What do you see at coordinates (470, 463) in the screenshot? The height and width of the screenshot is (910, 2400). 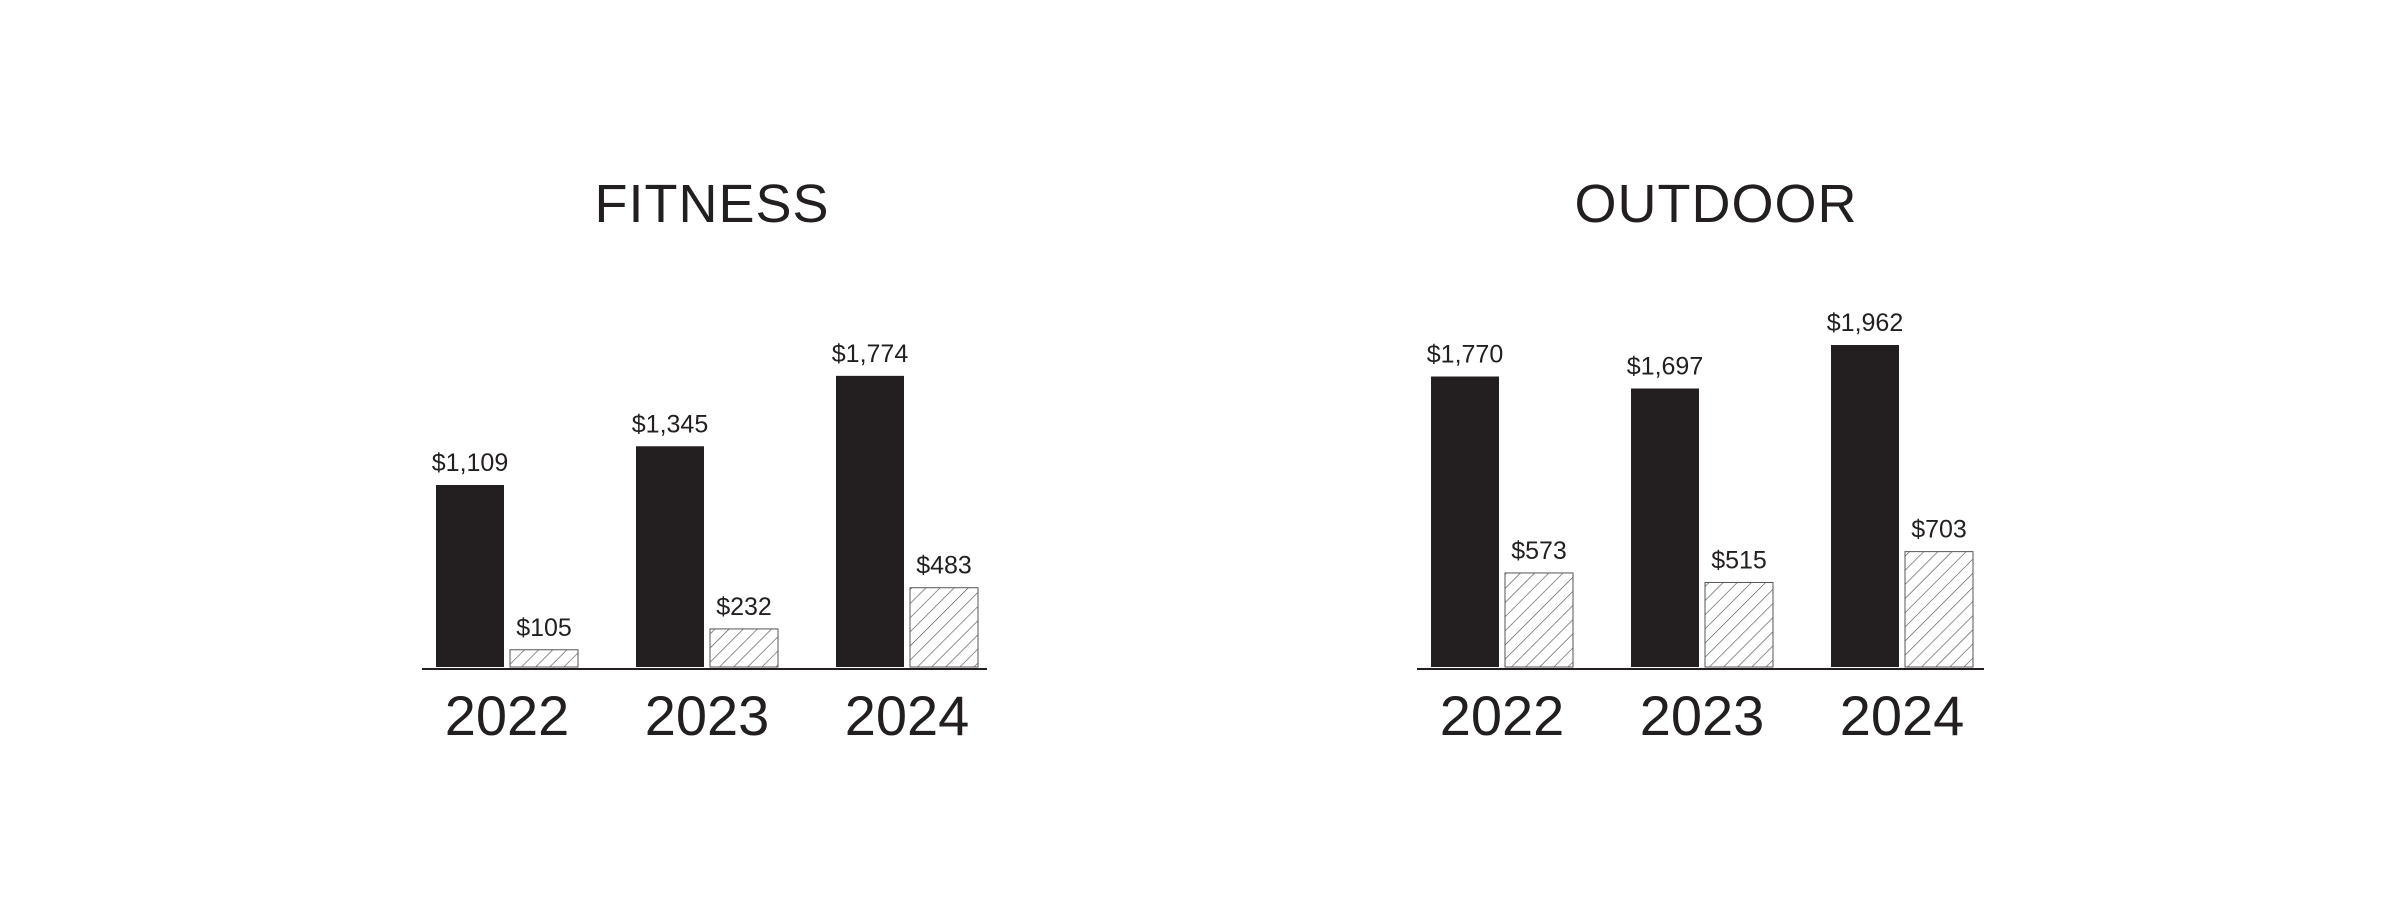 I see `value-label: $1,109` at bounding box center [470, 463].